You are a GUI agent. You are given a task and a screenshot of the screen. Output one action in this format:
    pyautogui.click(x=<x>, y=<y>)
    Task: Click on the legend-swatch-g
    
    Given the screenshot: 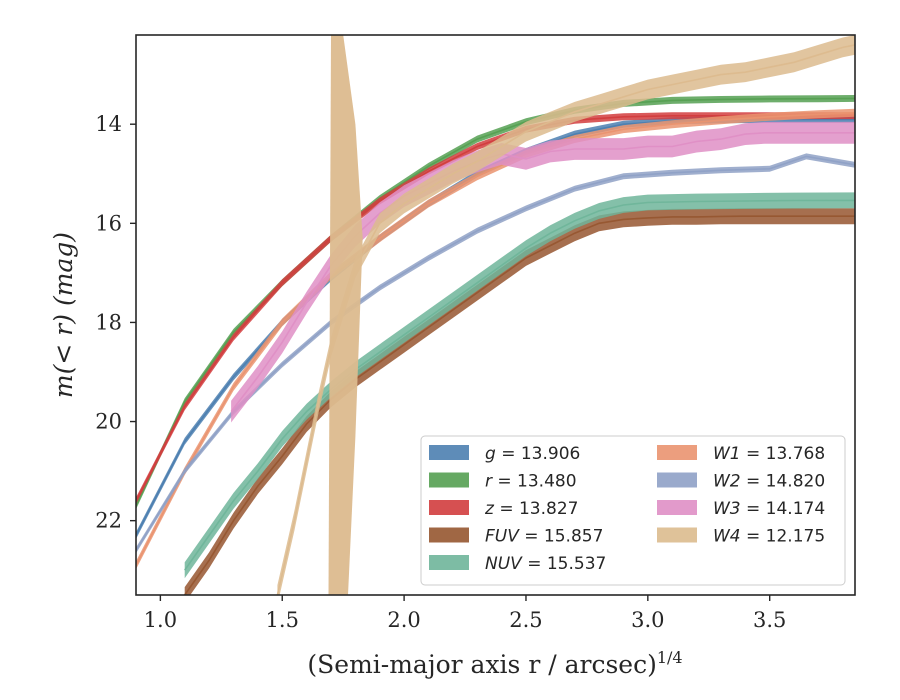 What is the action you would take?
    pyautogui.click(x=449, y=452)
    